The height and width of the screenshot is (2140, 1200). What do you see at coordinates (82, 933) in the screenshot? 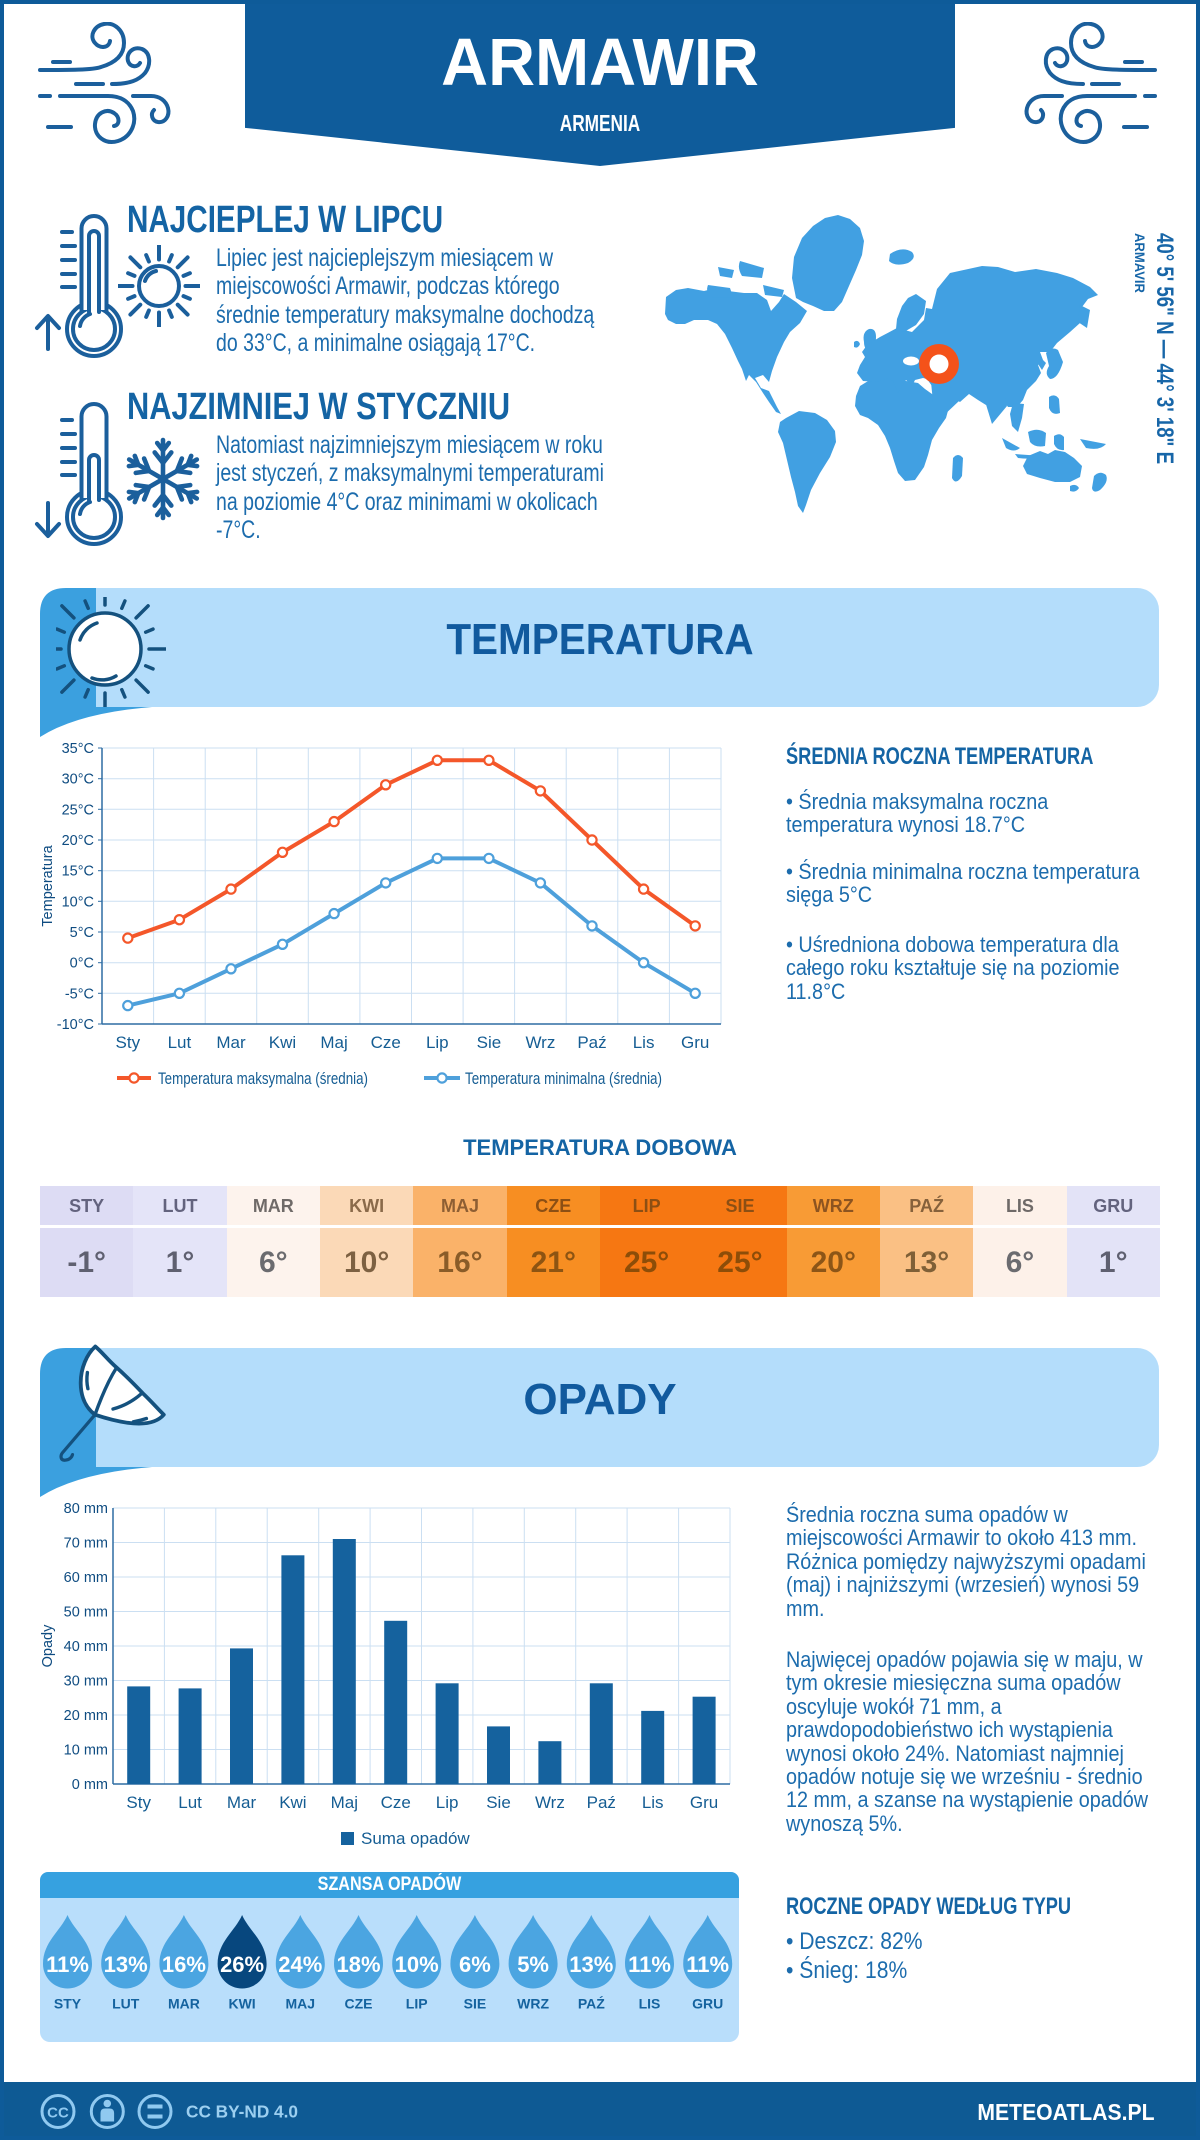
I see `svg-text: 5°C` at bounding box center [82, 933].